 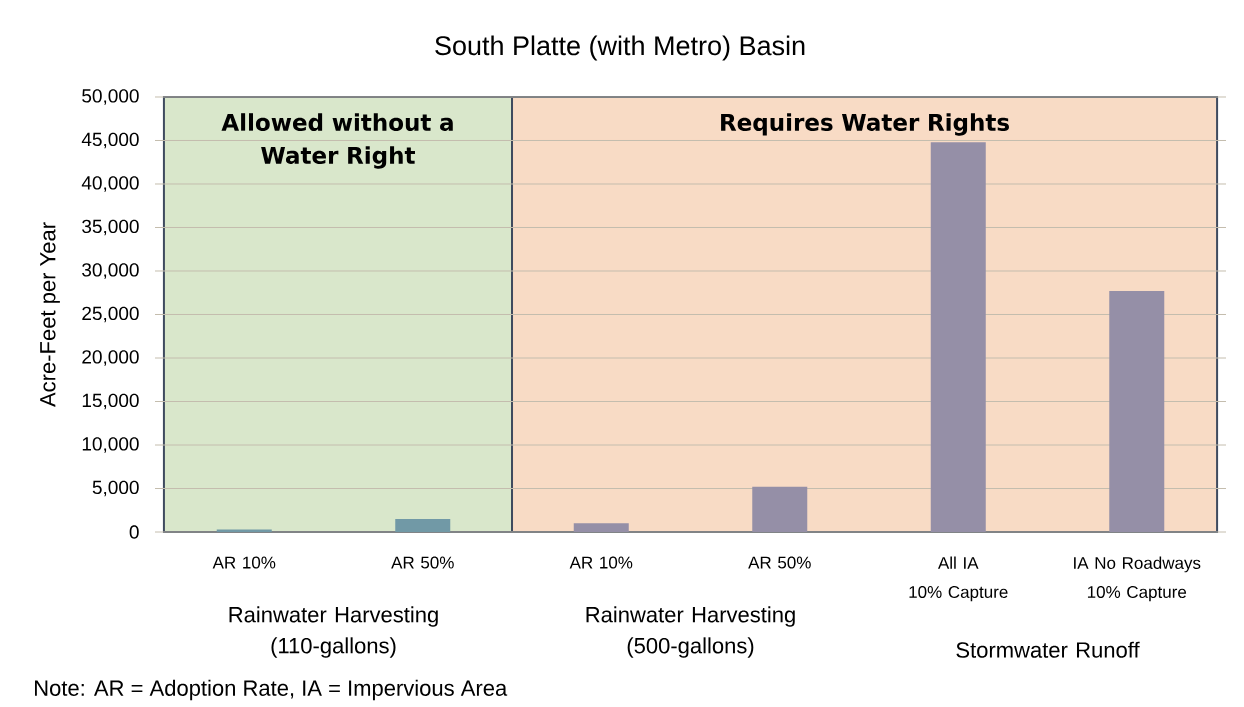 I want to click on y-tick-label: 0, so click(x=134, y=532).